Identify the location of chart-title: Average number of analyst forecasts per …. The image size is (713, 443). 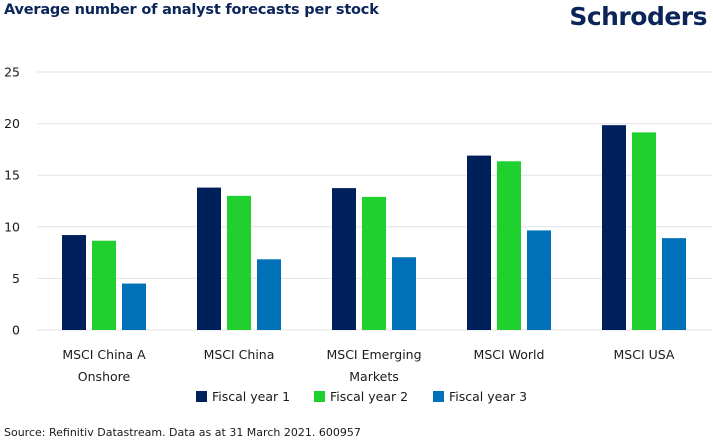
(191, 10).